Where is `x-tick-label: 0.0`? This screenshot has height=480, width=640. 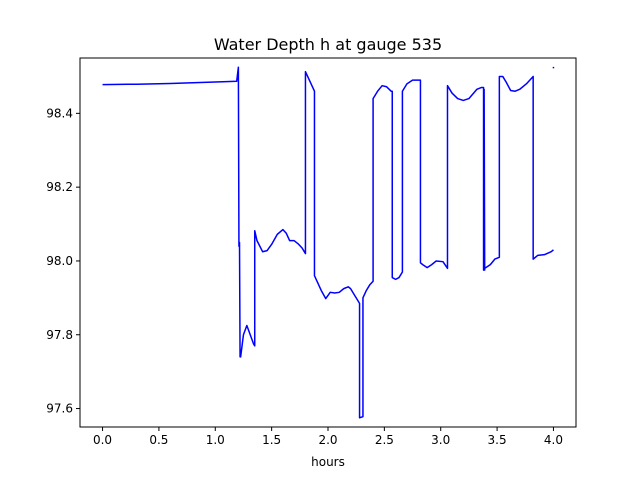 x-tick-label: 0.0 is located at coordinates (102, 440).